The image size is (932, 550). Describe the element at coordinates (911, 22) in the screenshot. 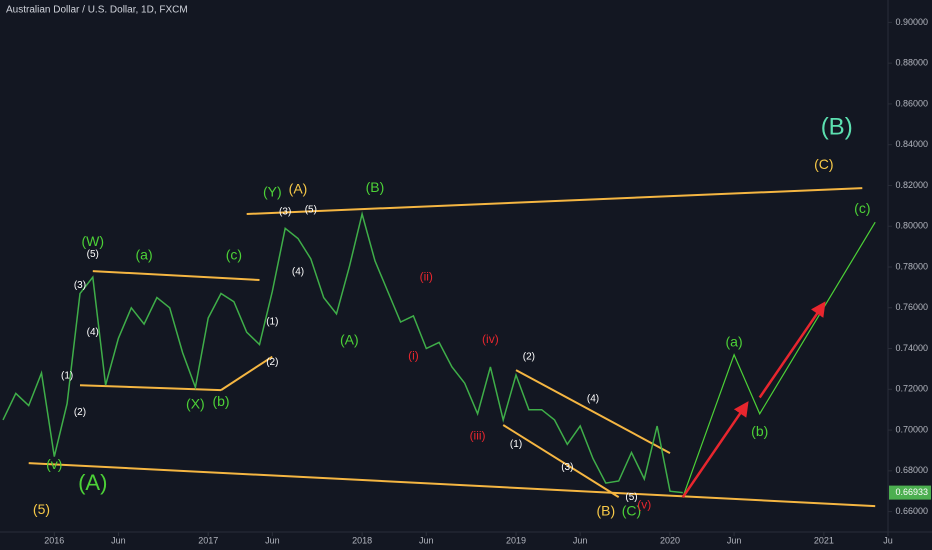

I see `y-tick-label: 0.90000` at that location.